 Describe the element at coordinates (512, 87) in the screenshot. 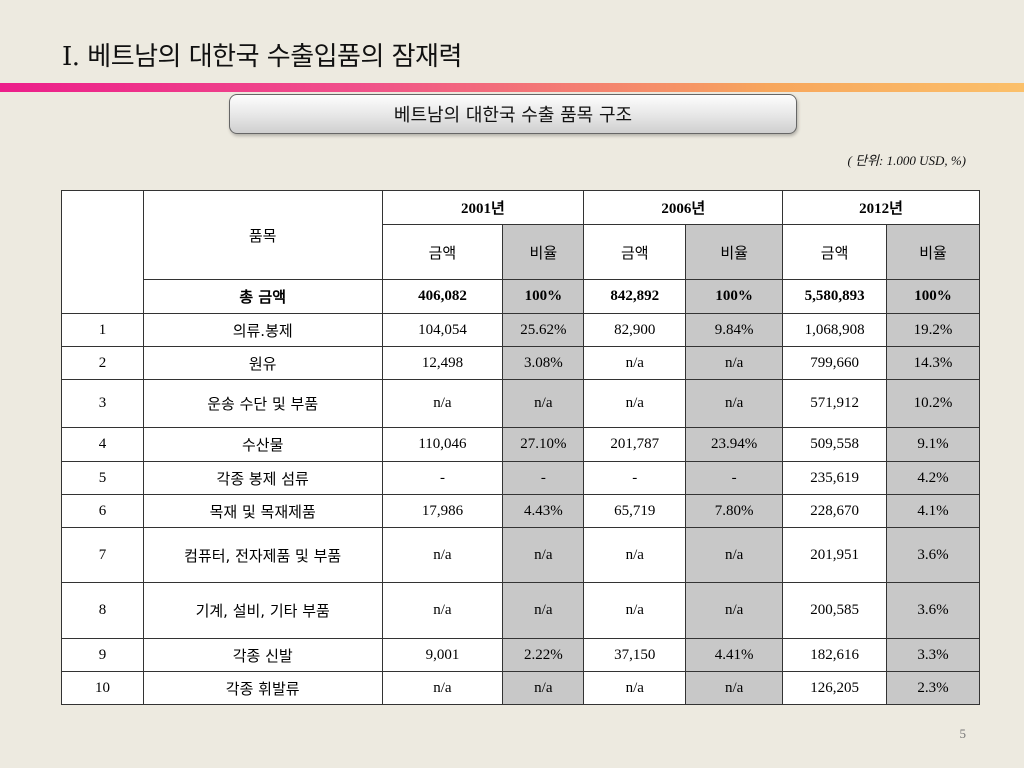

I see `accent-bar` at that location.